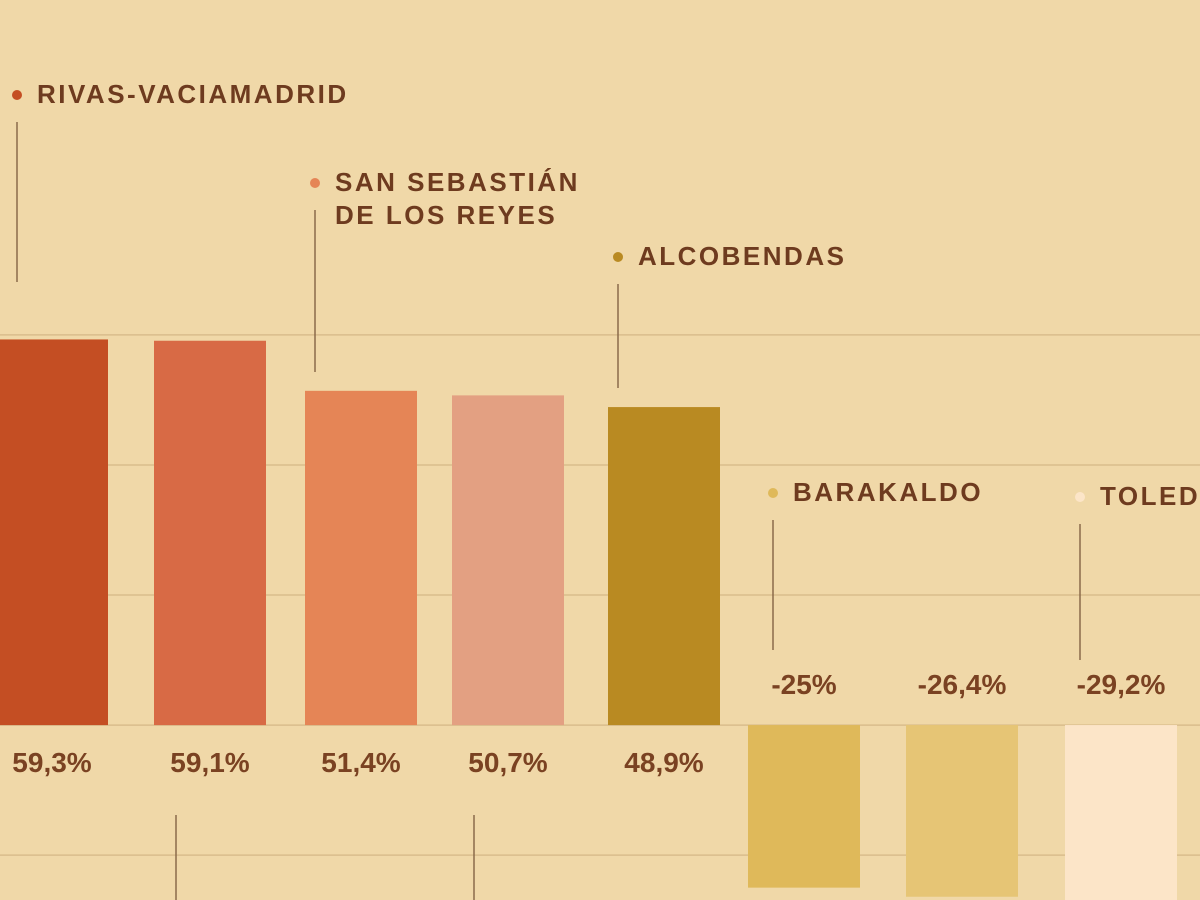  Describe the element at coordinates (1150, 496) in the screenshot. I see `bar-name: TOLED` at that location.